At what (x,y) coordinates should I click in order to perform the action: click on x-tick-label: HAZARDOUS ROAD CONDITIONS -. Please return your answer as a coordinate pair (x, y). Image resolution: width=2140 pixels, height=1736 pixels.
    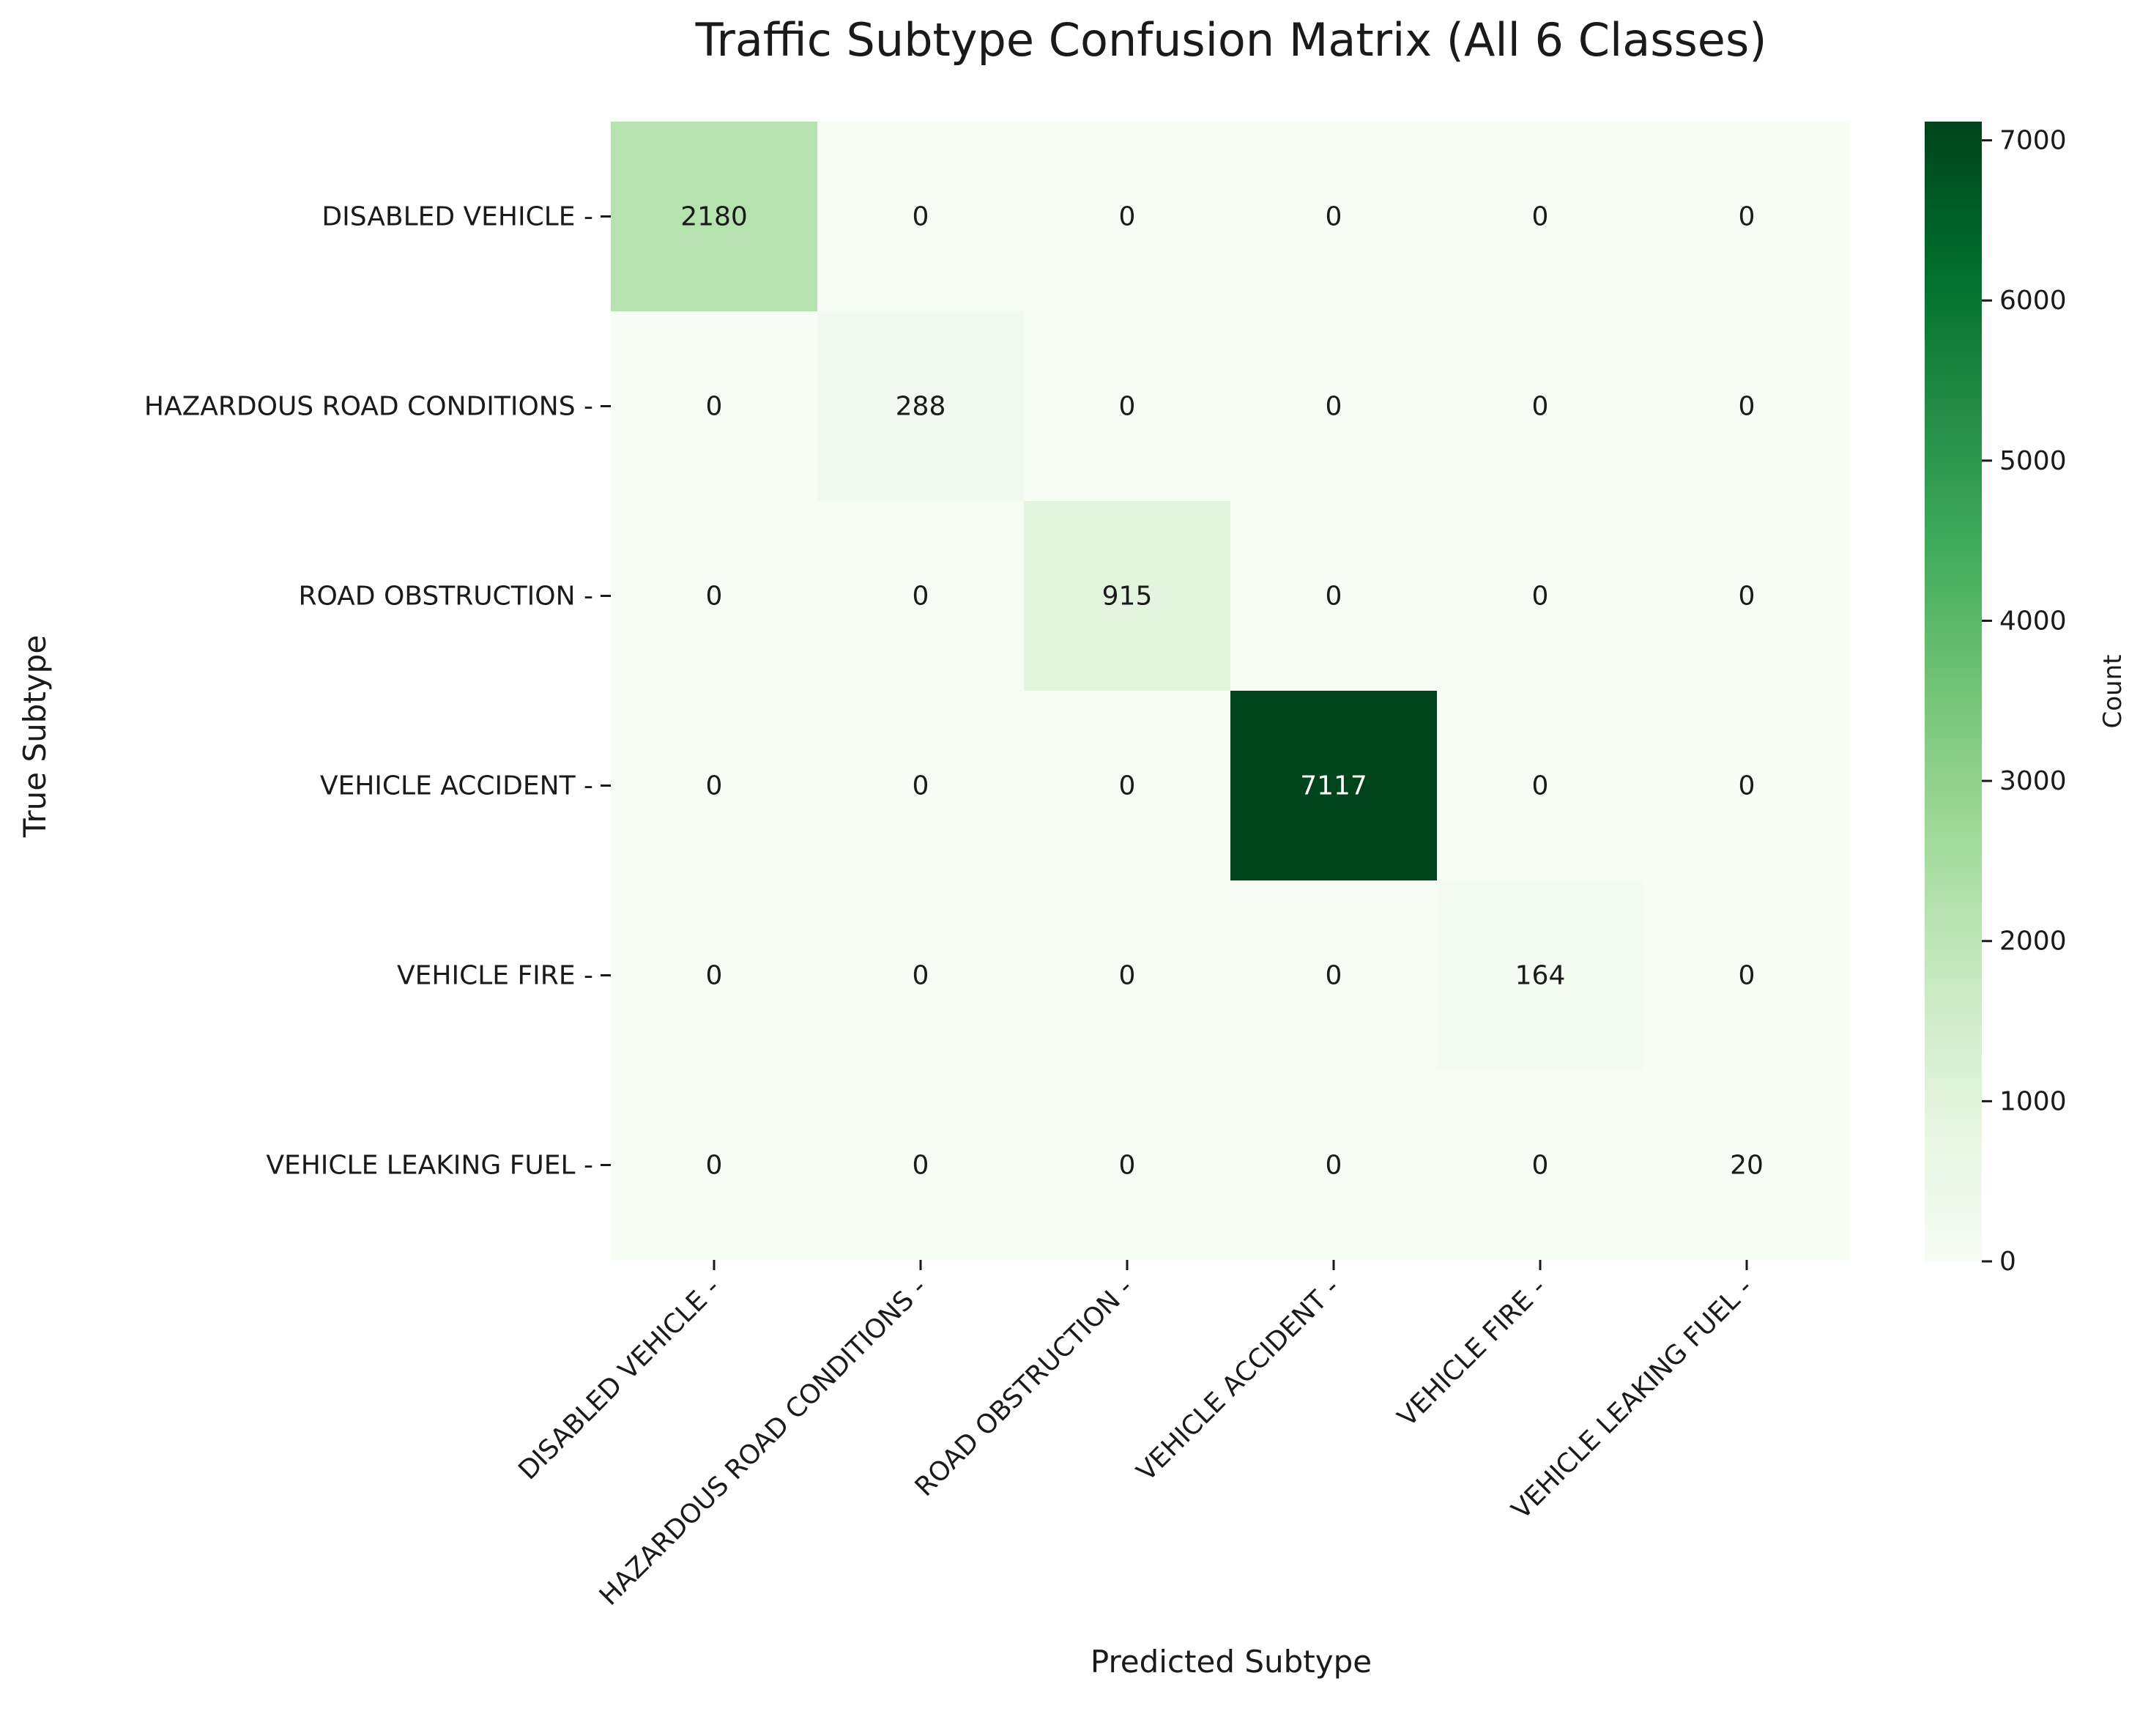
    Looking at the image, I should click on (764, 1441).